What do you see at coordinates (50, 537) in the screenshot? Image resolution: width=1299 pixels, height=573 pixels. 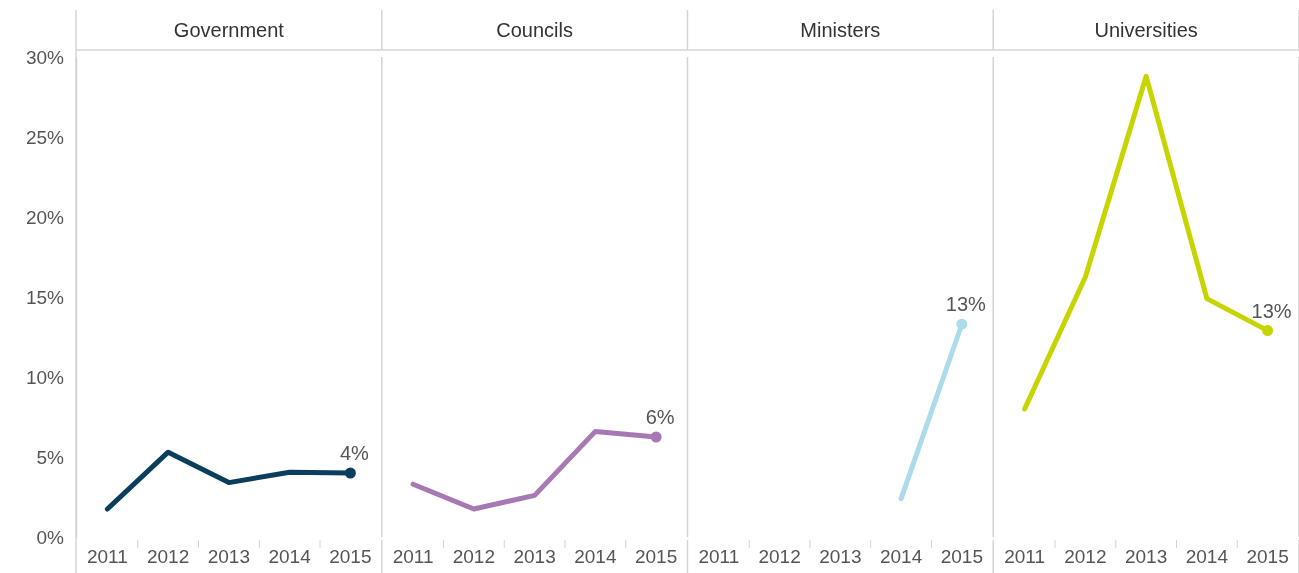 I see `y-tick-label: 0%` at bounding box center [50, 537].